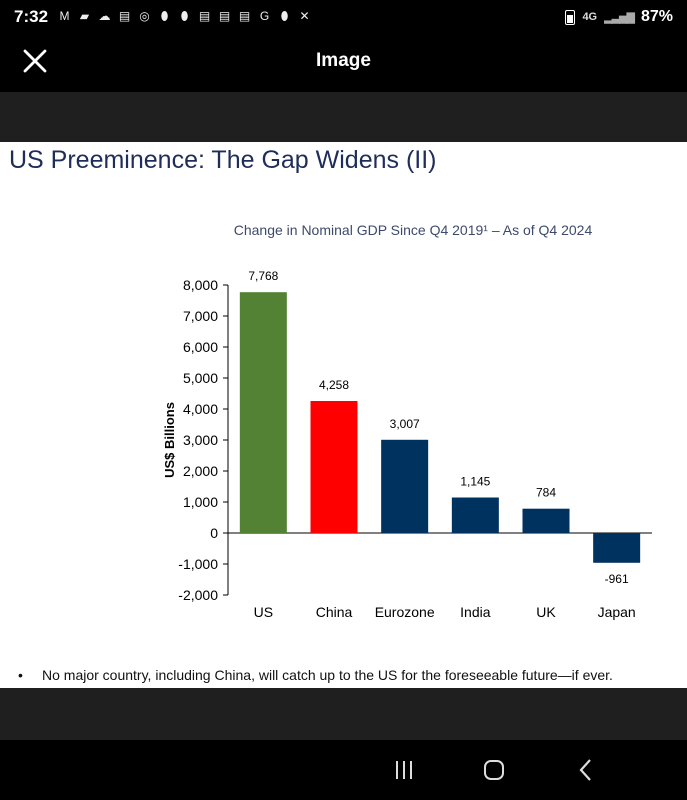 This screenshot has height=800, width=687. I want to click on bar-us, so click(263, 412).